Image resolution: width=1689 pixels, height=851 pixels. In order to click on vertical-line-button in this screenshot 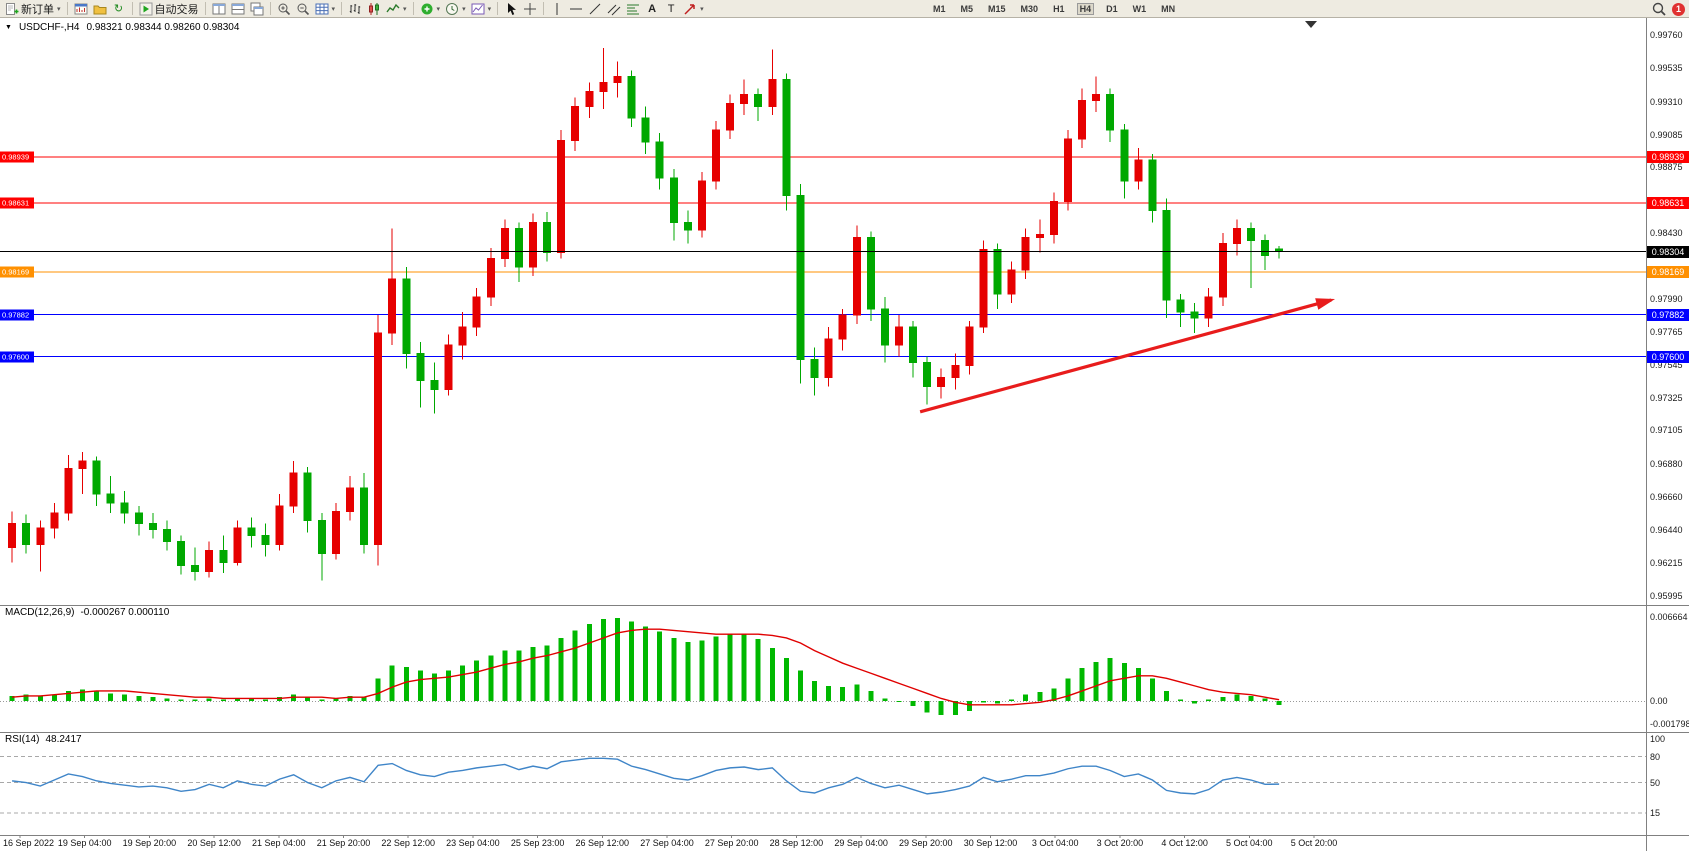, I will do `click(557, 9)`.